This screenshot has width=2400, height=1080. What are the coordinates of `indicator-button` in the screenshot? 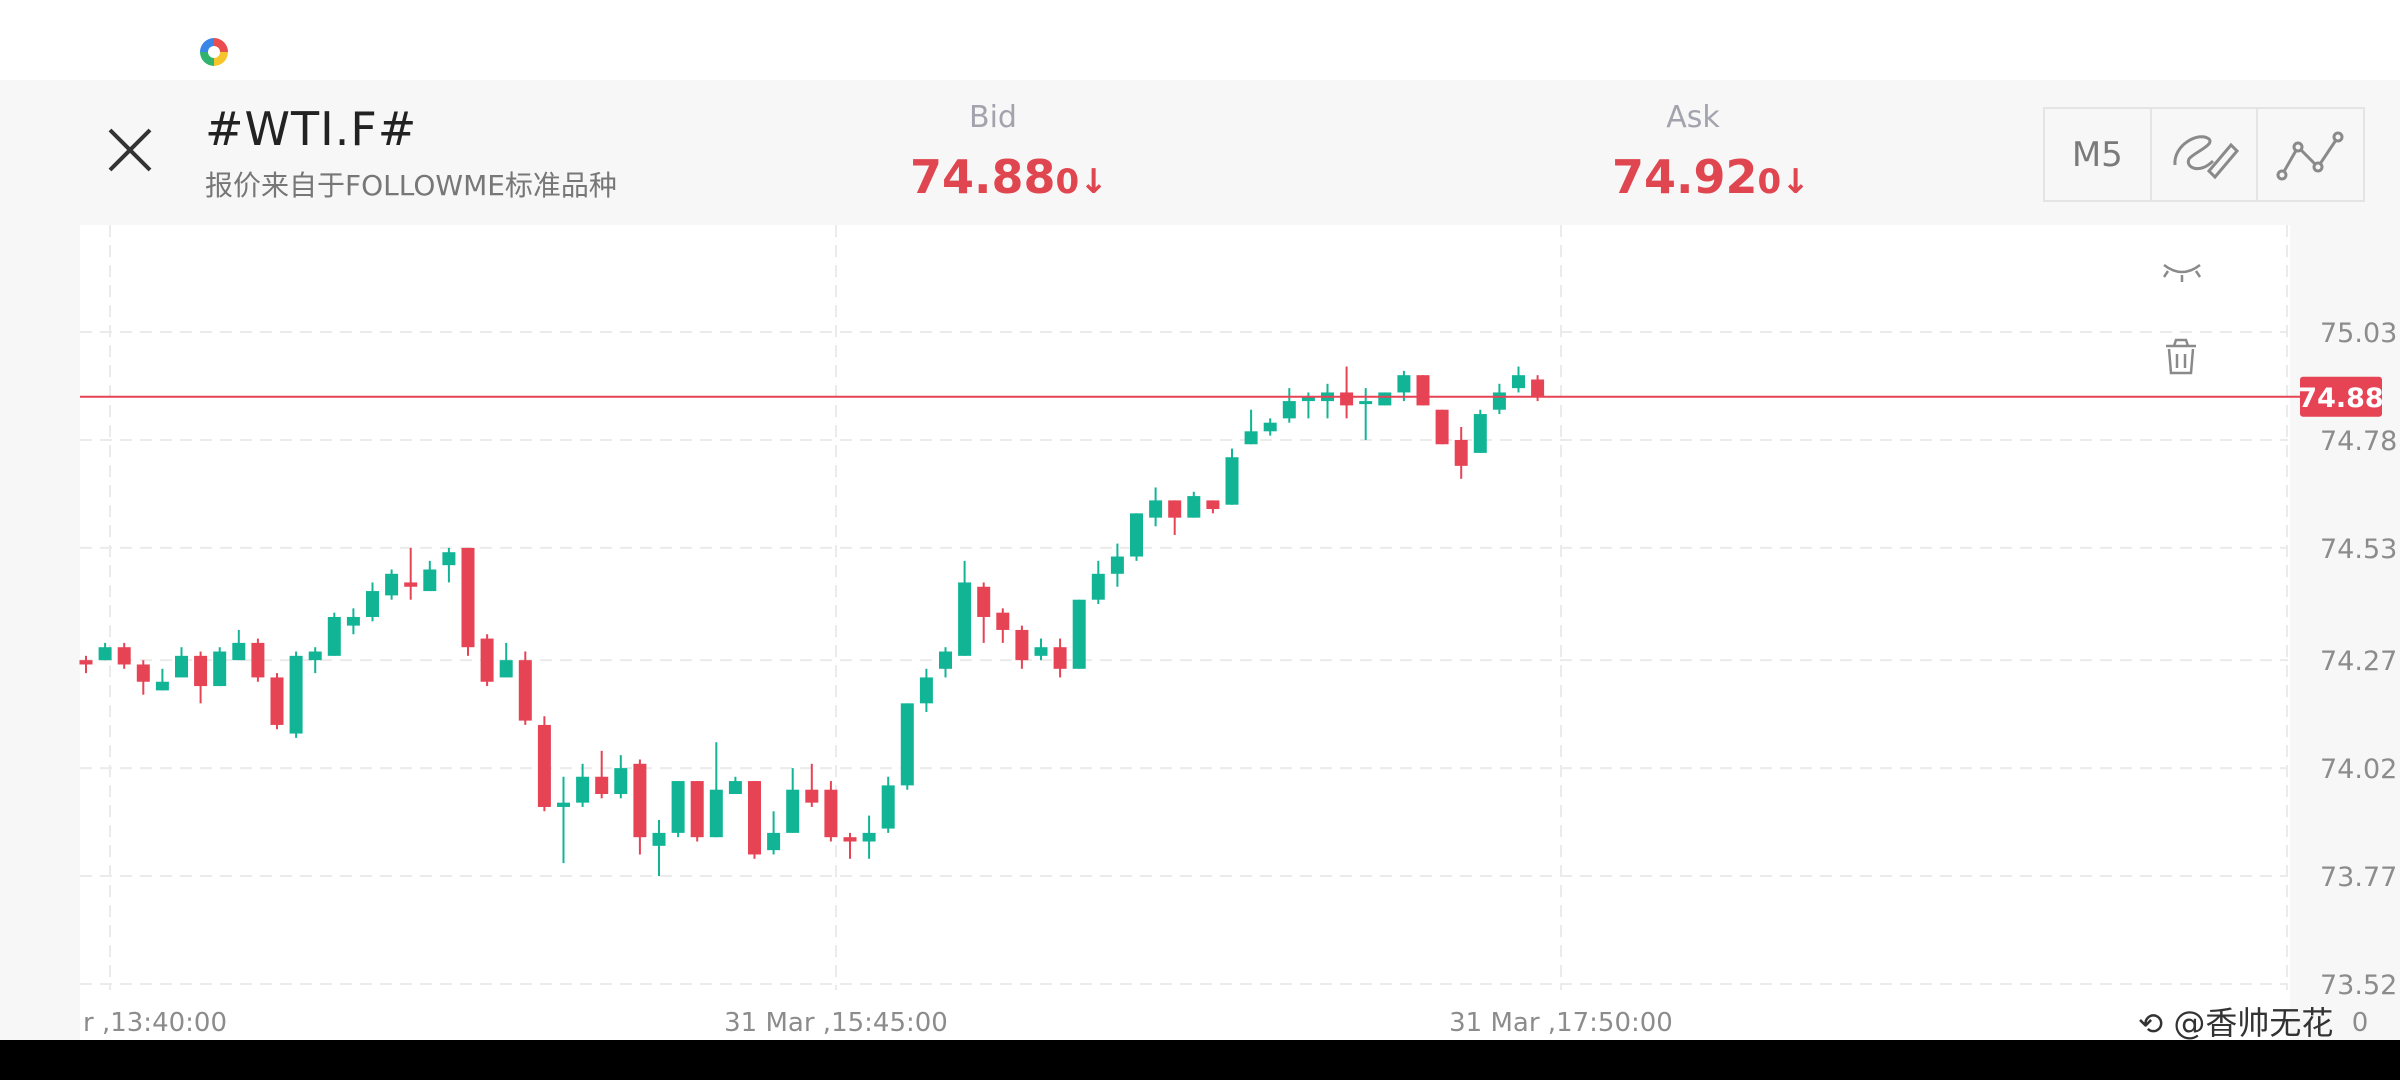 It's located at (2310, 154).